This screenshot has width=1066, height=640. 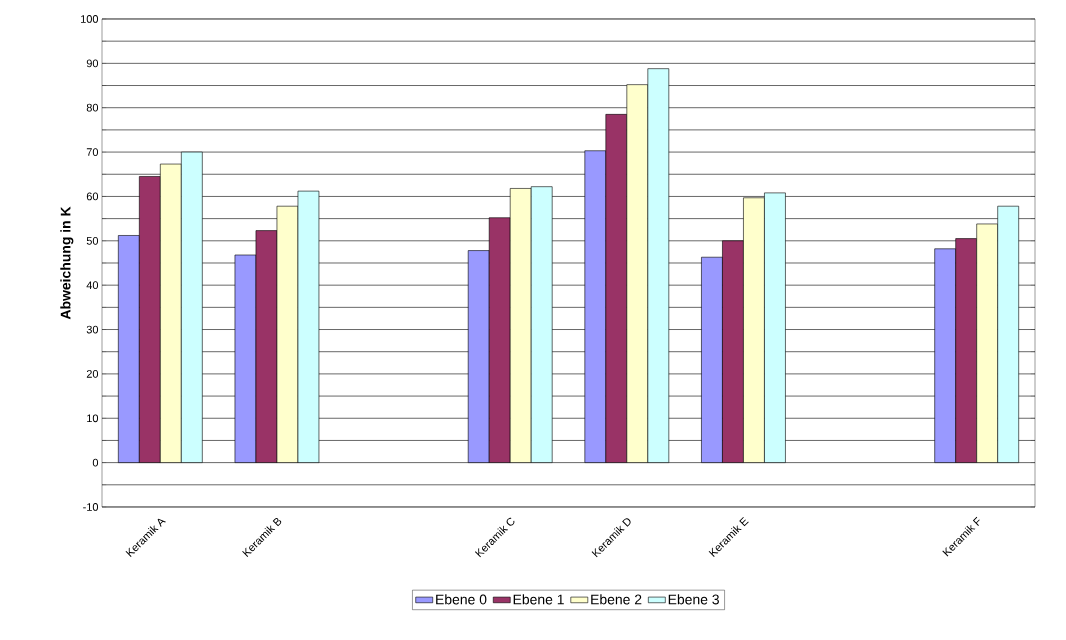 I want to click on legend-label: Ebene 2, so click(x=616, y=599).